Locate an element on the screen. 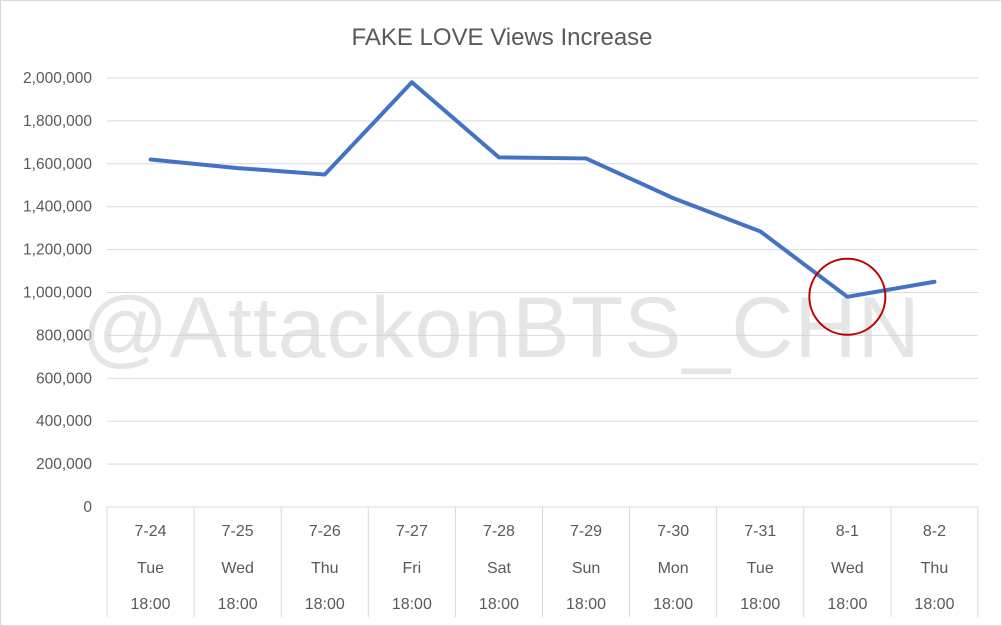  y-tick-label: 400,000 is located at coordinates (64, 421).